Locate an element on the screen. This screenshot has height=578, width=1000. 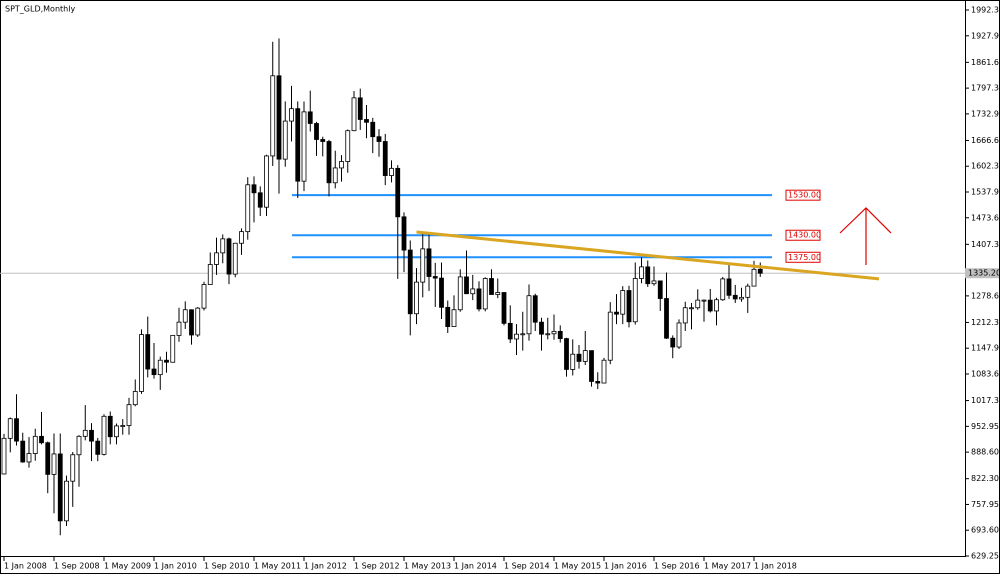
y-tick-label: 1407.30 is located at coordinates (985, 244).